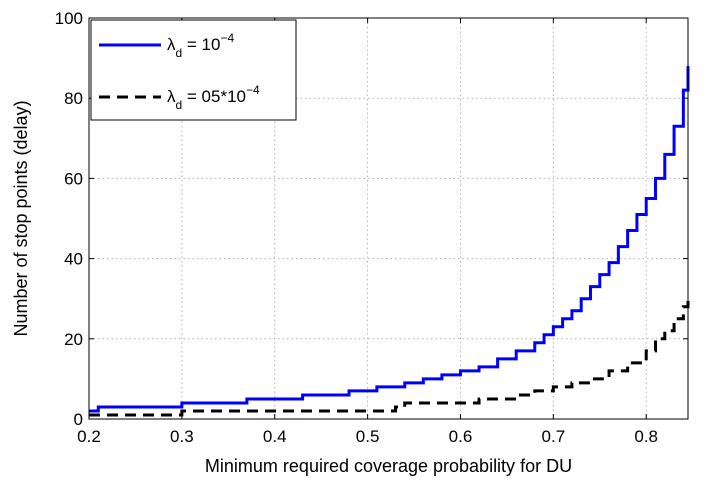 This screenshot has height=480, width=715. Describe the element at coordinates (646, 436) in the screenshot. I see `x-tick-label: 0.8` at that location.